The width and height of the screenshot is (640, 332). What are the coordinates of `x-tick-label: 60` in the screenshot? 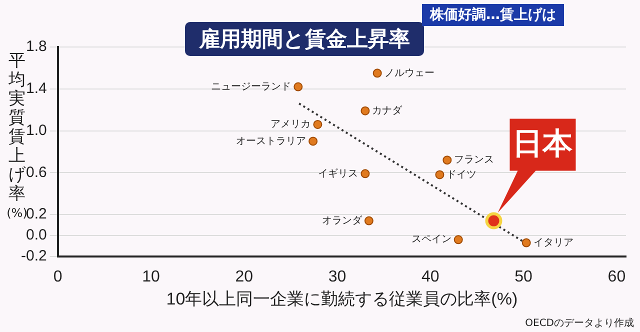 It's located at (617, 277).